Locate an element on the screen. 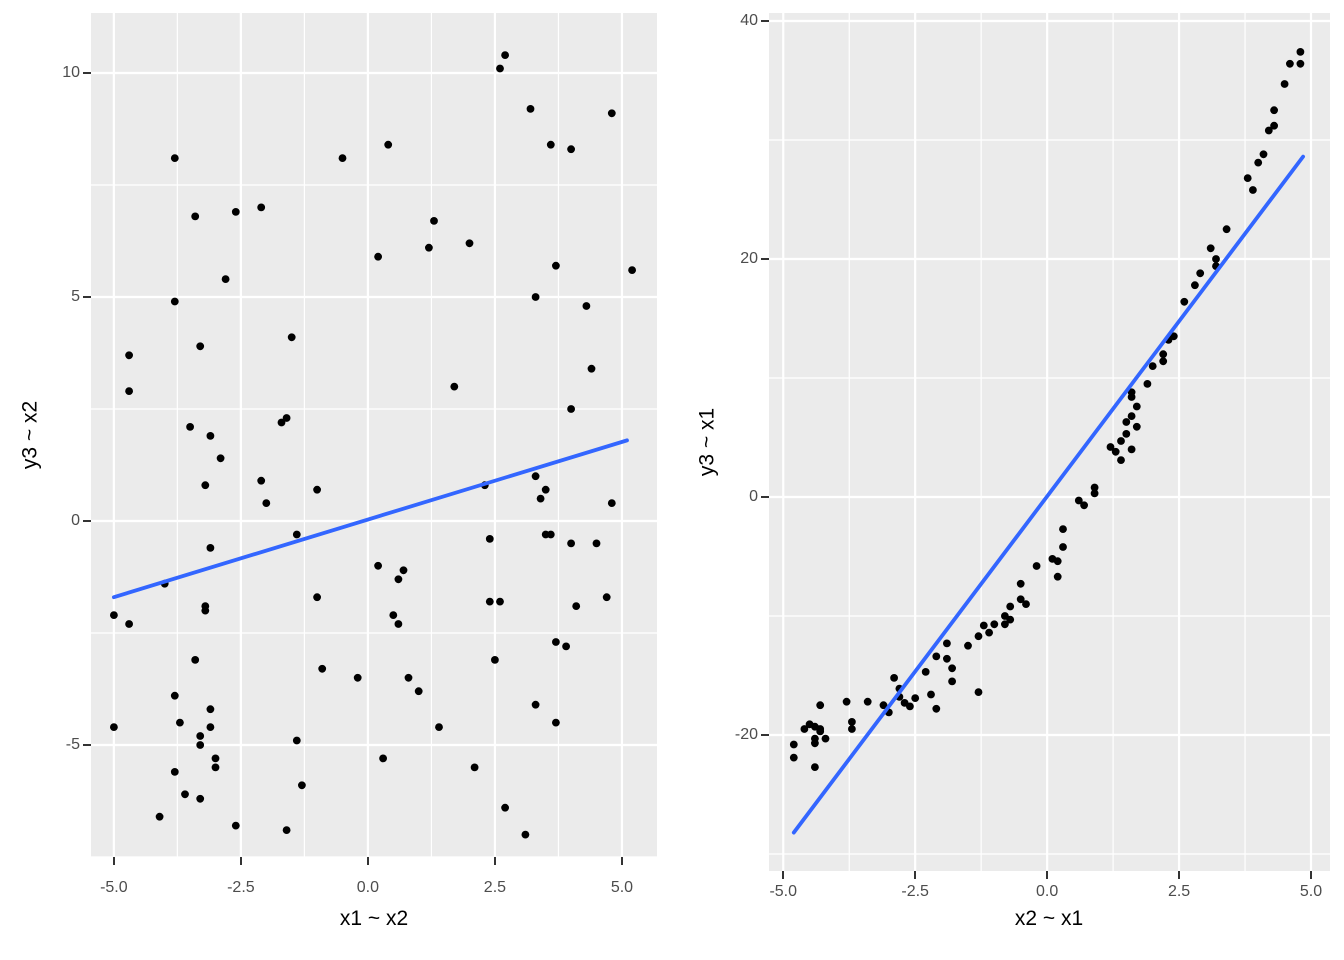 The image size is (1344, 960). y-tick-label: 5 is located at coordinates (75, 297).